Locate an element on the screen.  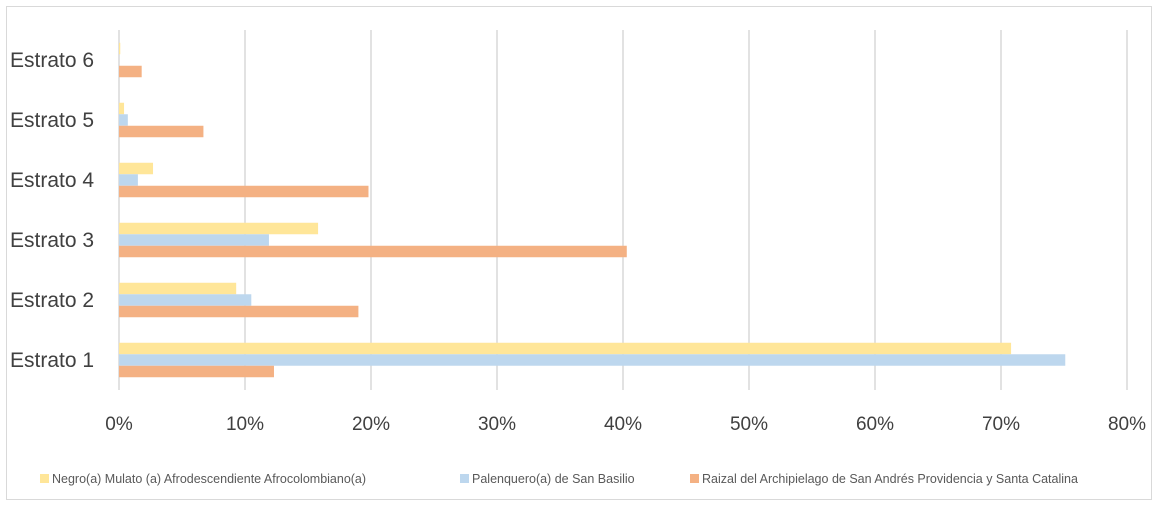
category-label: Estrato 6 is located at coordinates (52, 60).